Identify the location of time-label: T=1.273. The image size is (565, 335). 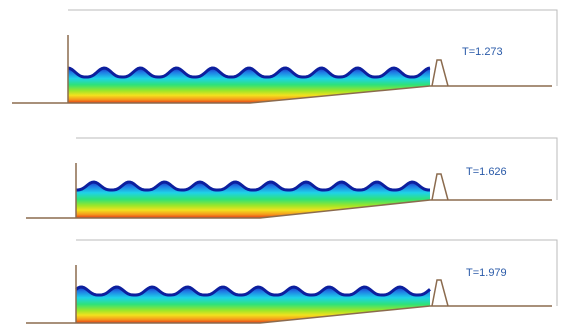
(482, 52).